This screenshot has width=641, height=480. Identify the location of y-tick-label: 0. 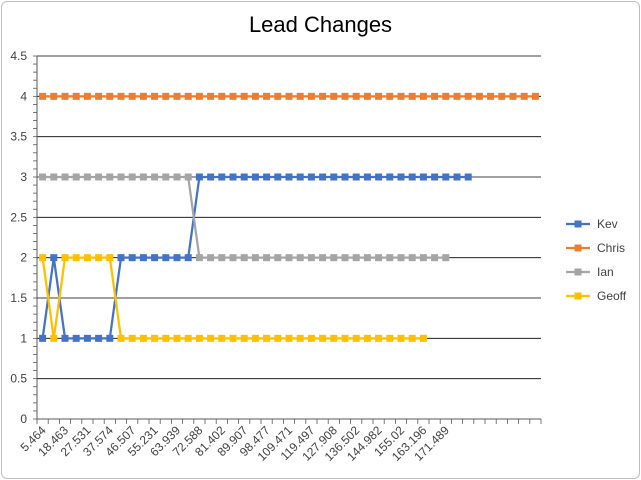
(23, 419).